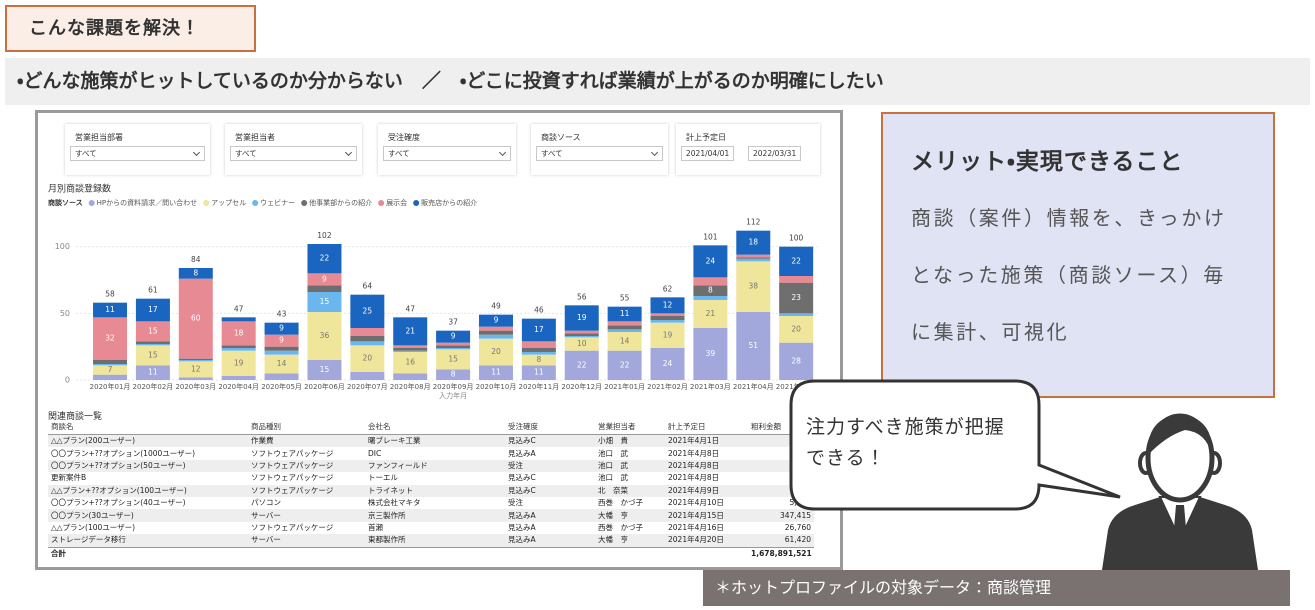  Describe the element at coordinates (306, 553) in the screenshot. I see `table-cell` at that location.